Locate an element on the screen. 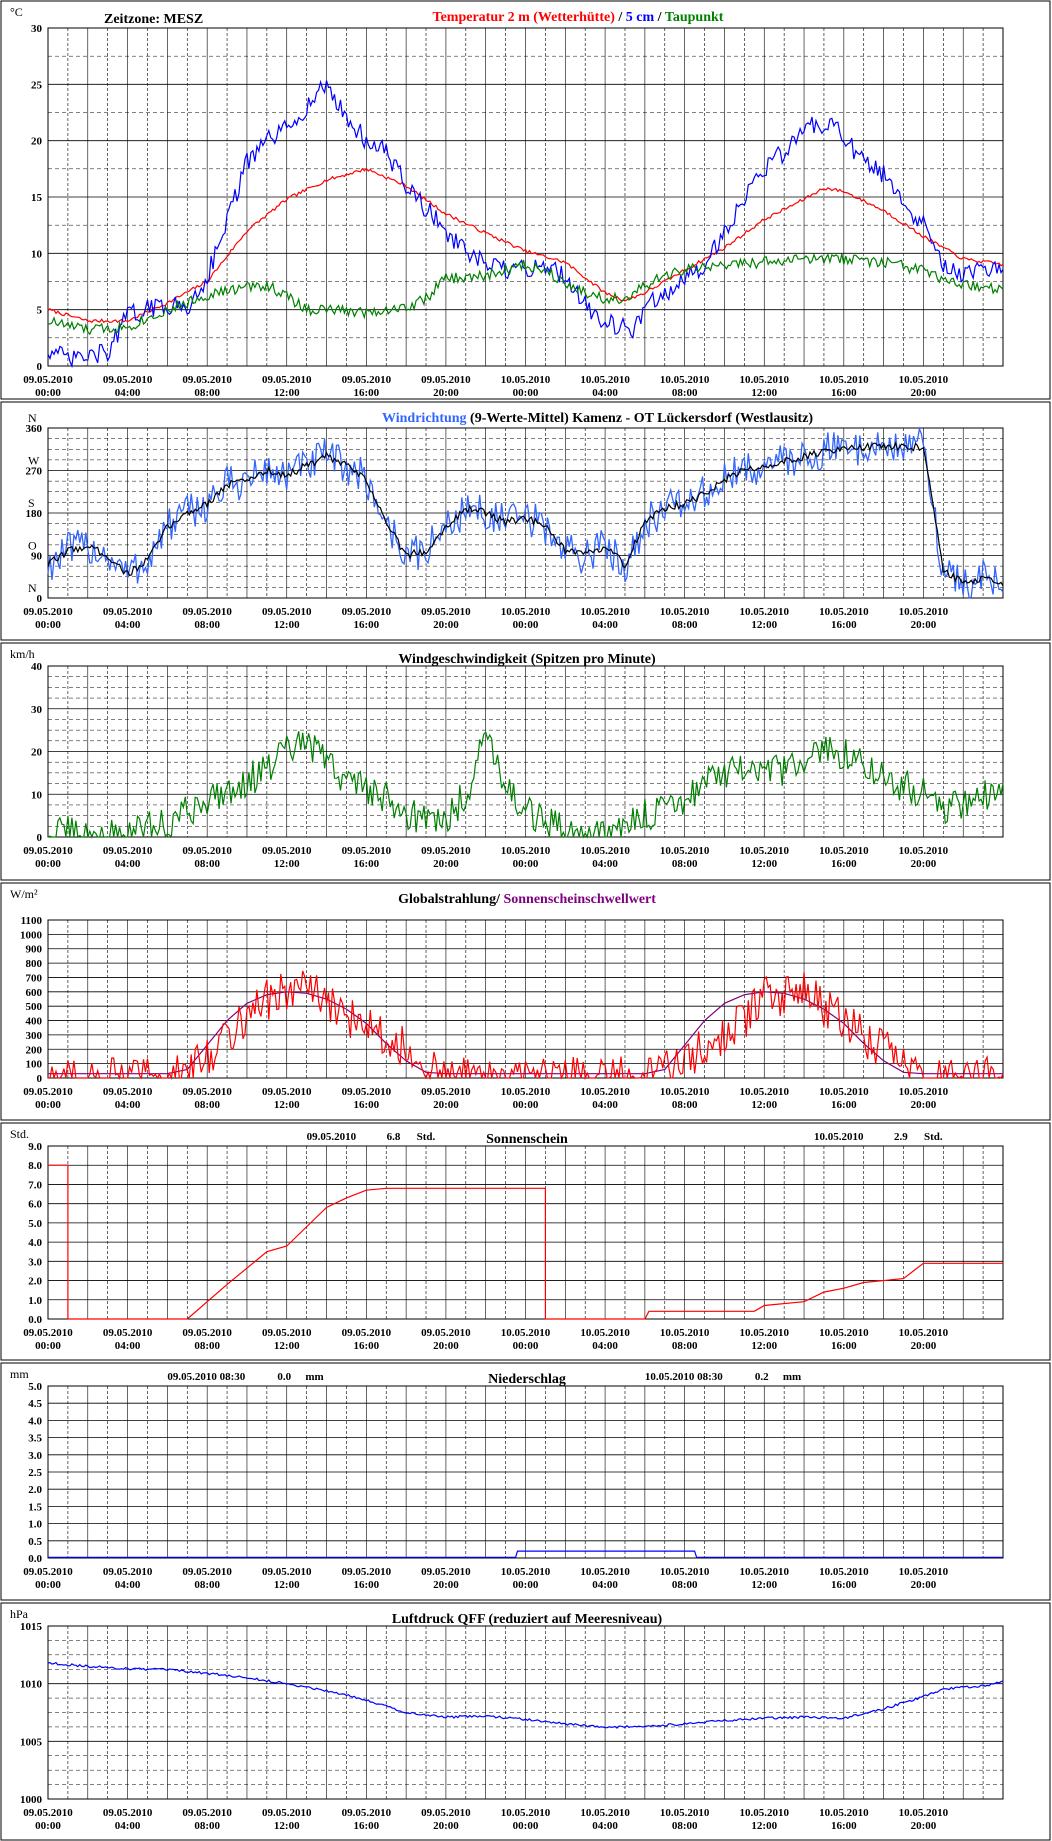 This screenshot has height=1841, width=1052. y-tick-label: 15 is located at coordinates (37, 198).